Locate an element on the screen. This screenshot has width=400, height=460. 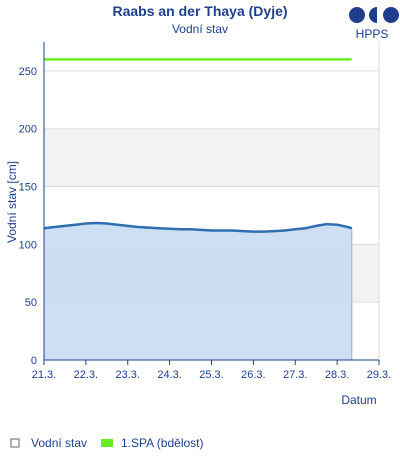
x-tick-label: 21.3. is located at coordinates (44, 375).